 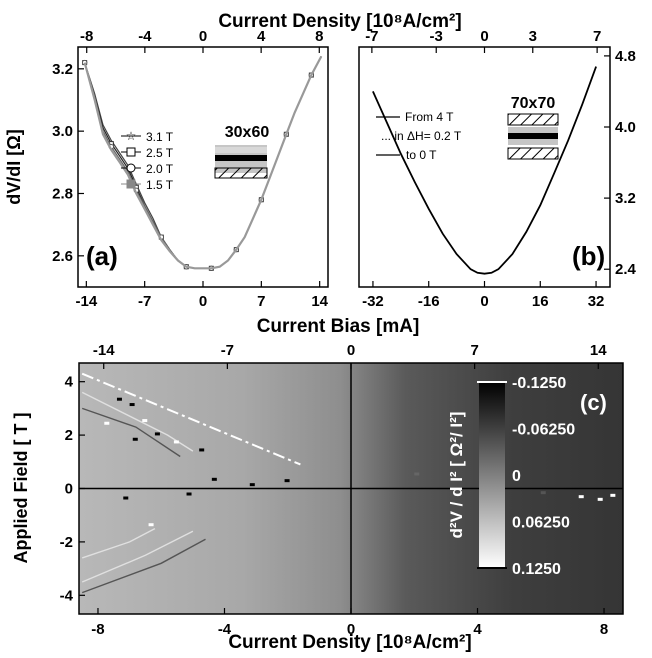 I want to click on panel-b-xtick: 32, so click(x=596, y=301).